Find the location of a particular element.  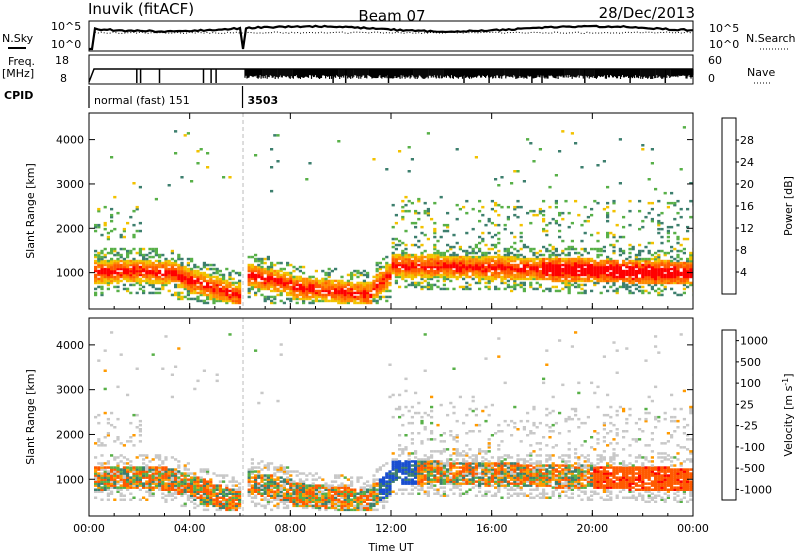

nave-label: Nave is located at coordinates (761, 72).